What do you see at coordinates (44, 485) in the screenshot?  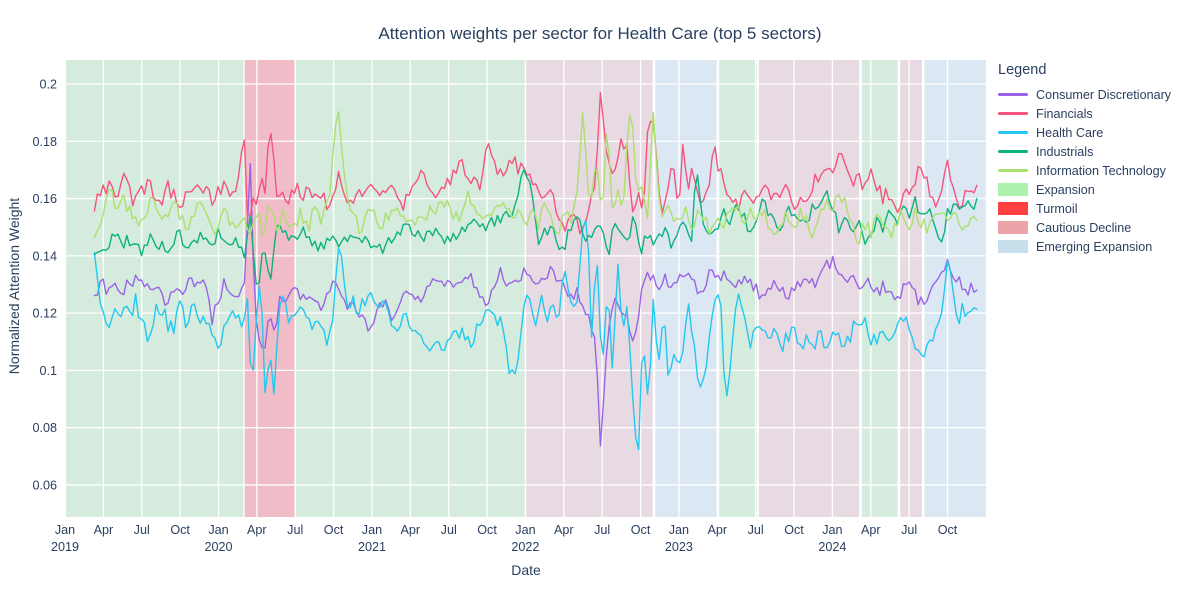 I see `y-tick-label: 0.06` at bounding box center [44, 485].